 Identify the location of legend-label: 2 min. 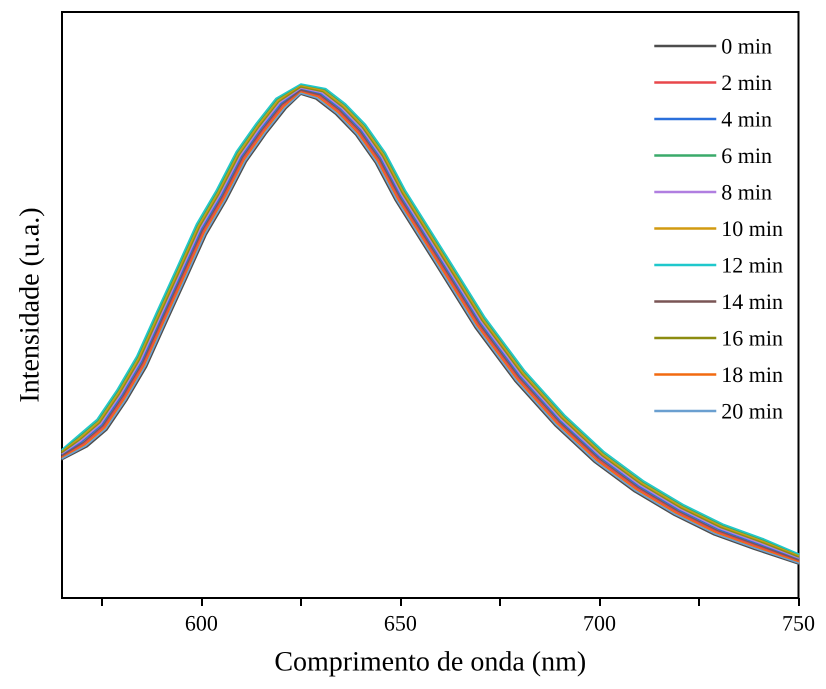
(746, 82).